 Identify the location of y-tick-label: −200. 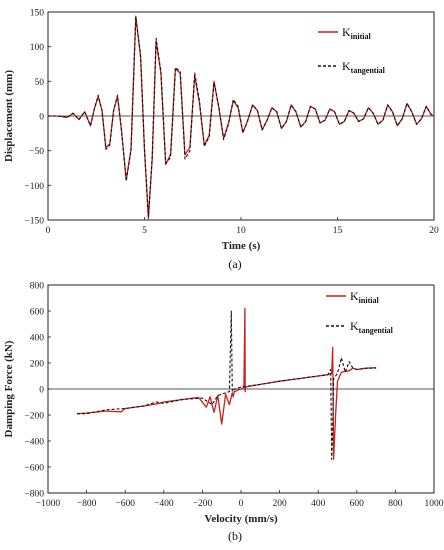
(34, 417).